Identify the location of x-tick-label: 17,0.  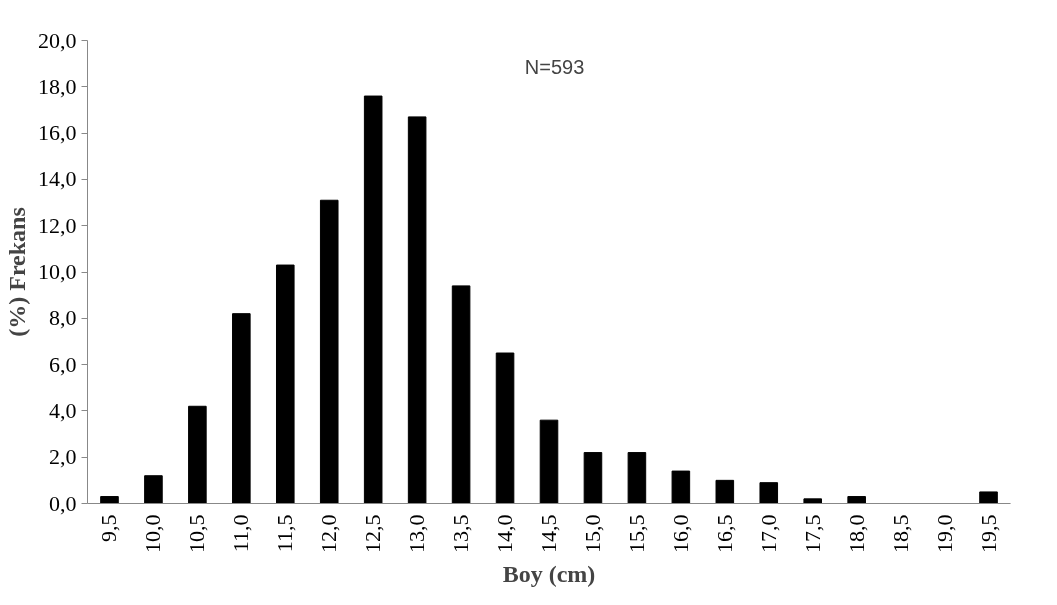
(768, 533).